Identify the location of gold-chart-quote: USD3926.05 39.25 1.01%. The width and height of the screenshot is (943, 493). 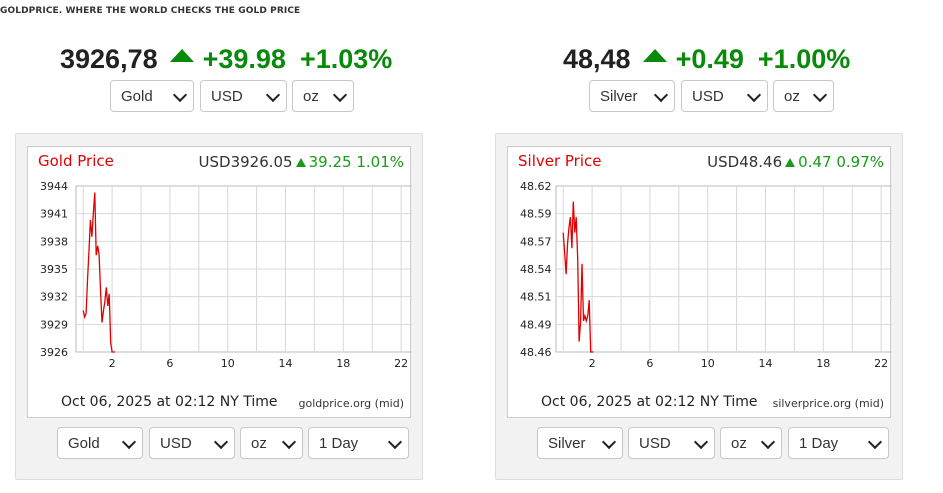
(301, 162).